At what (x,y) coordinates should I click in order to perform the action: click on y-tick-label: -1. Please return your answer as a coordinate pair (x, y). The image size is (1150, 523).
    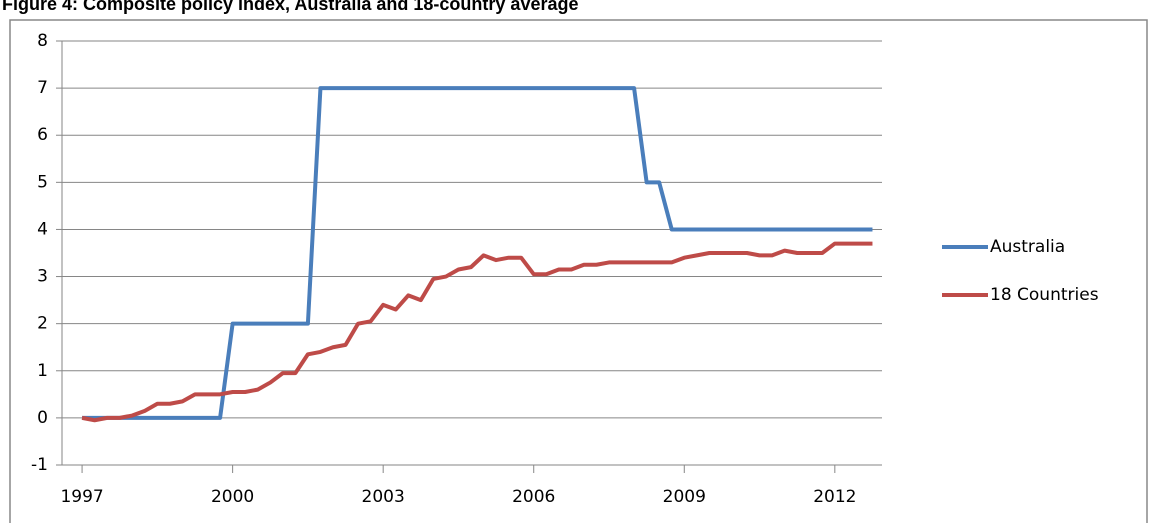
    Looking at the image, I should click on (39, 465).